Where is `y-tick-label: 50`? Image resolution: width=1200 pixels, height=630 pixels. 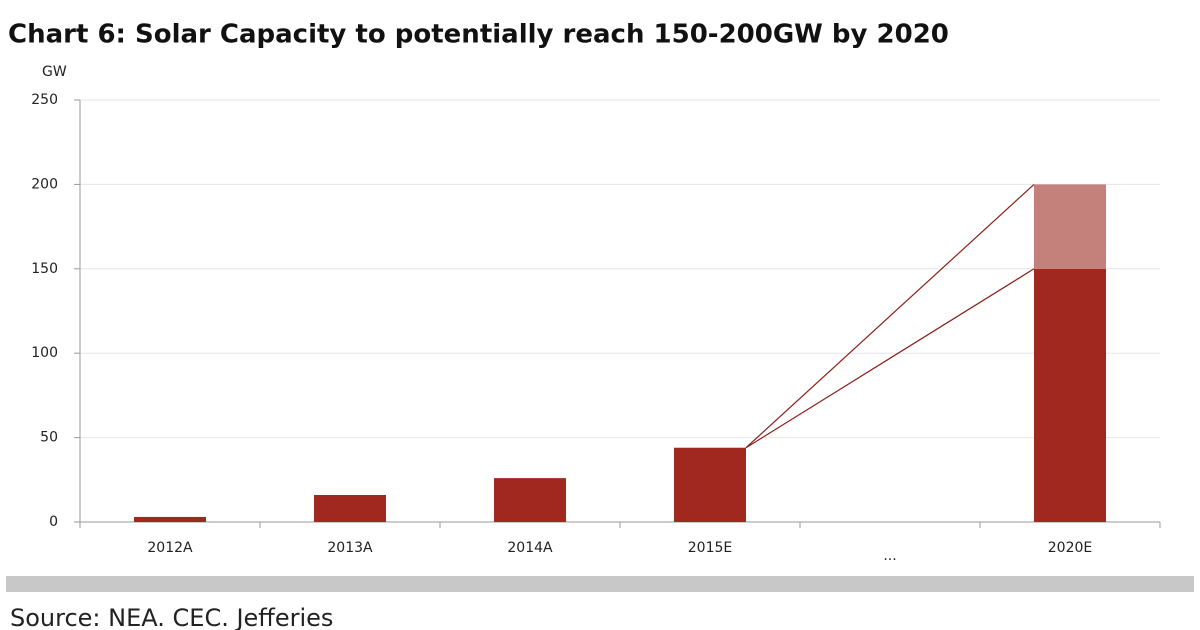 y-tick-label: 50 is located at coordinates (49, 438).